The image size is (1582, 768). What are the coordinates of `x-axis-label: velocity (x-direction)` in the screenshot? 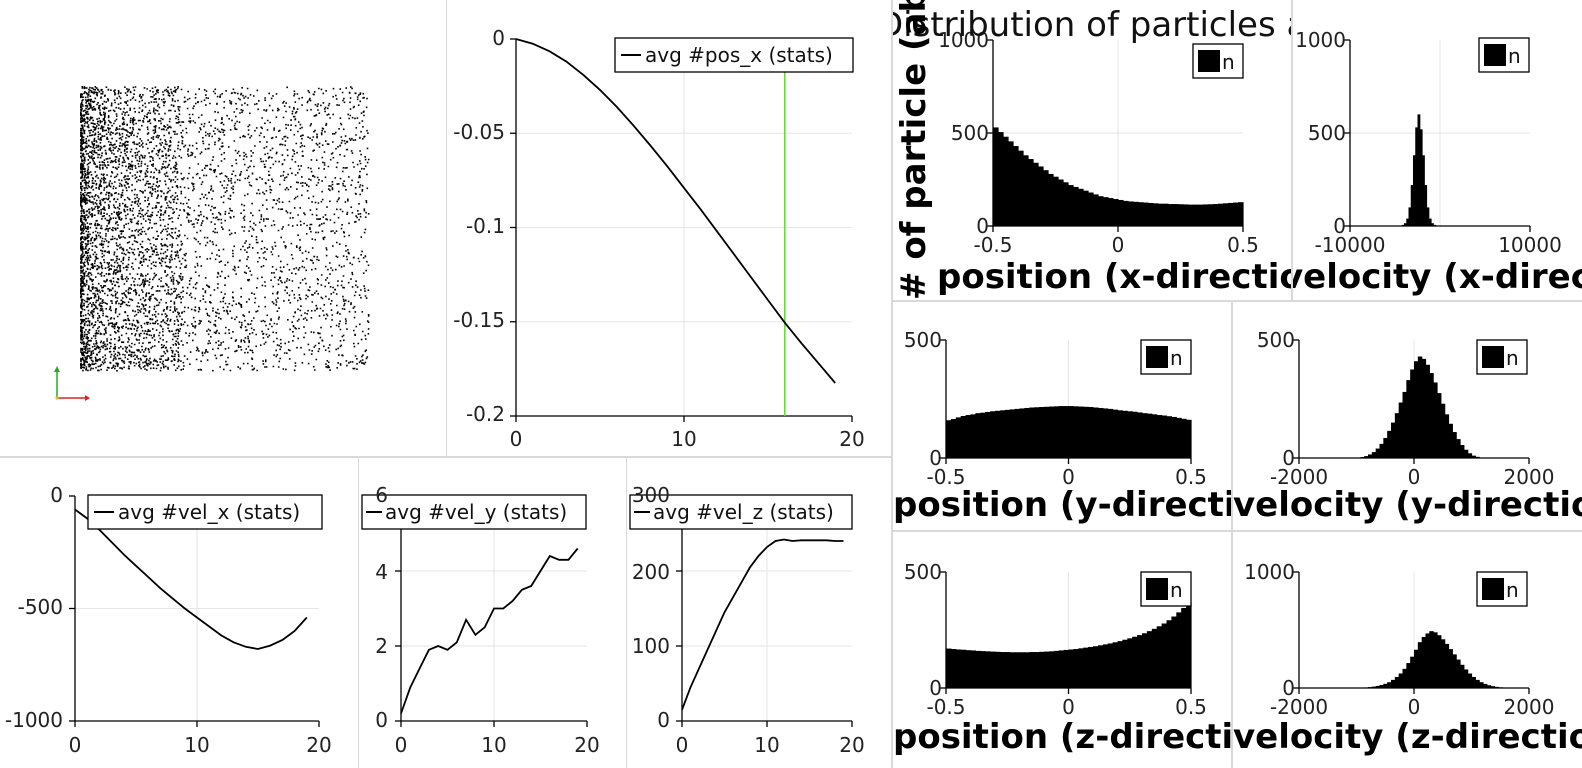 It's located at (1437, 277).